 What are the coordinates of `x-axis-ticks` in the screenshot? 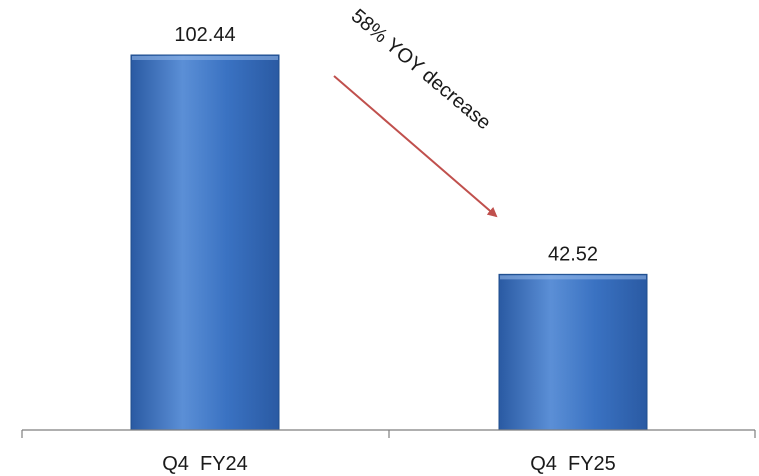 It's located at (388, 434).